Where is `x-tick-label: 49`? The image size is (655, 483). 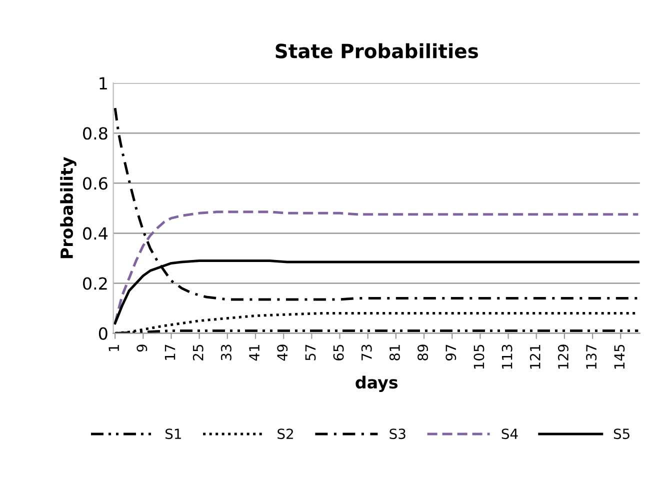 x-tick-label: 49 is located at coordinates (282, 352).